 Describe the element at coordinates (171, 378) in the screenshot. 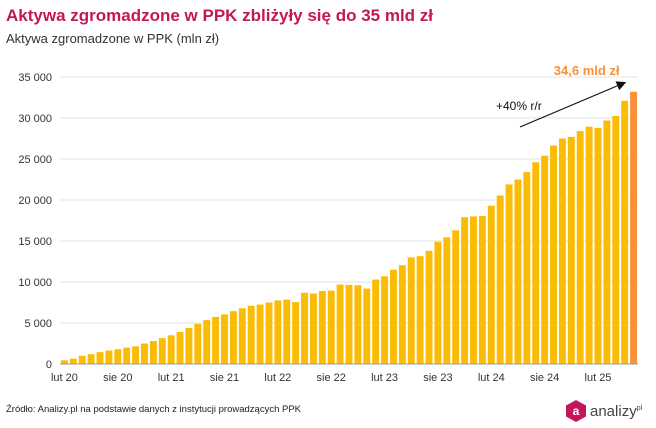

I see `x-tick-label: lut 21` at that location.